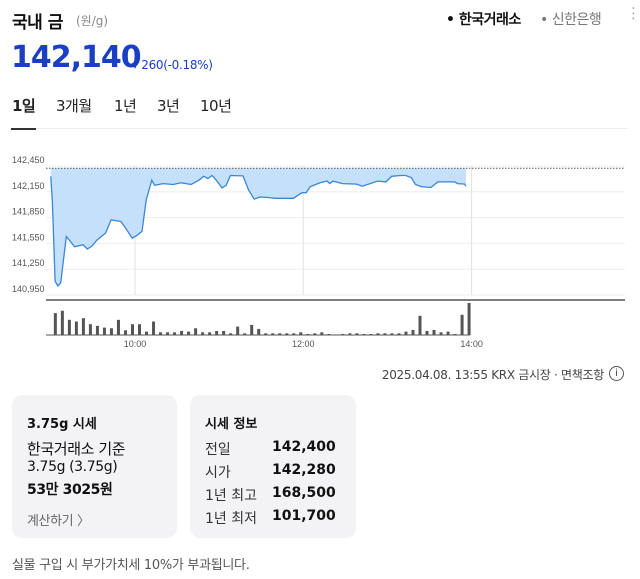 Image resolution: width=640 pixels, height=579 pixels. Describe the element at coordinates (28, 289) in the screenshot. I see `y-tick-label: 140,950` at that location.